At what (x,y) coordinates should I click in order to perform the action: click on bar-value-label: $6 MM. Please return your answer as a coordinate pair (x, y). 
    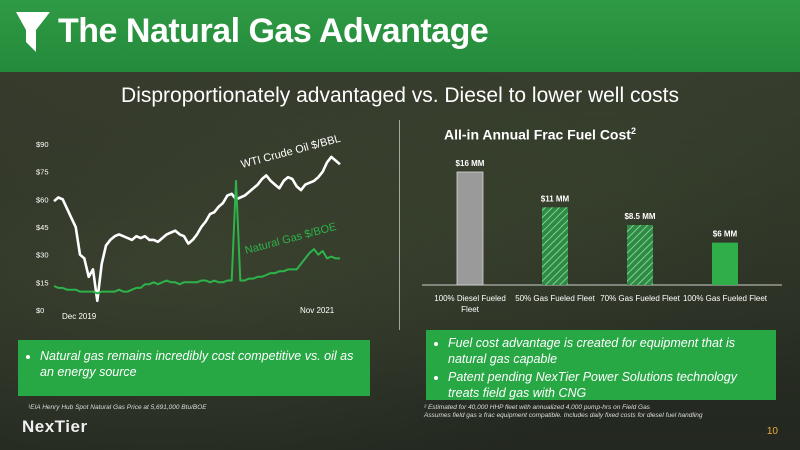
    Looking at the image, I should click on (725, 234).